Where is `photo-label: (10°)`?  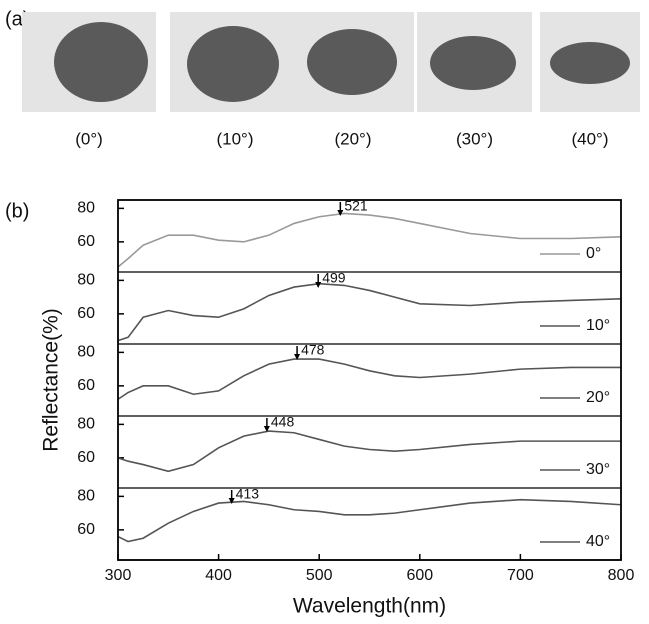 photo-label: (10°) is located at coordinates (234, 138).